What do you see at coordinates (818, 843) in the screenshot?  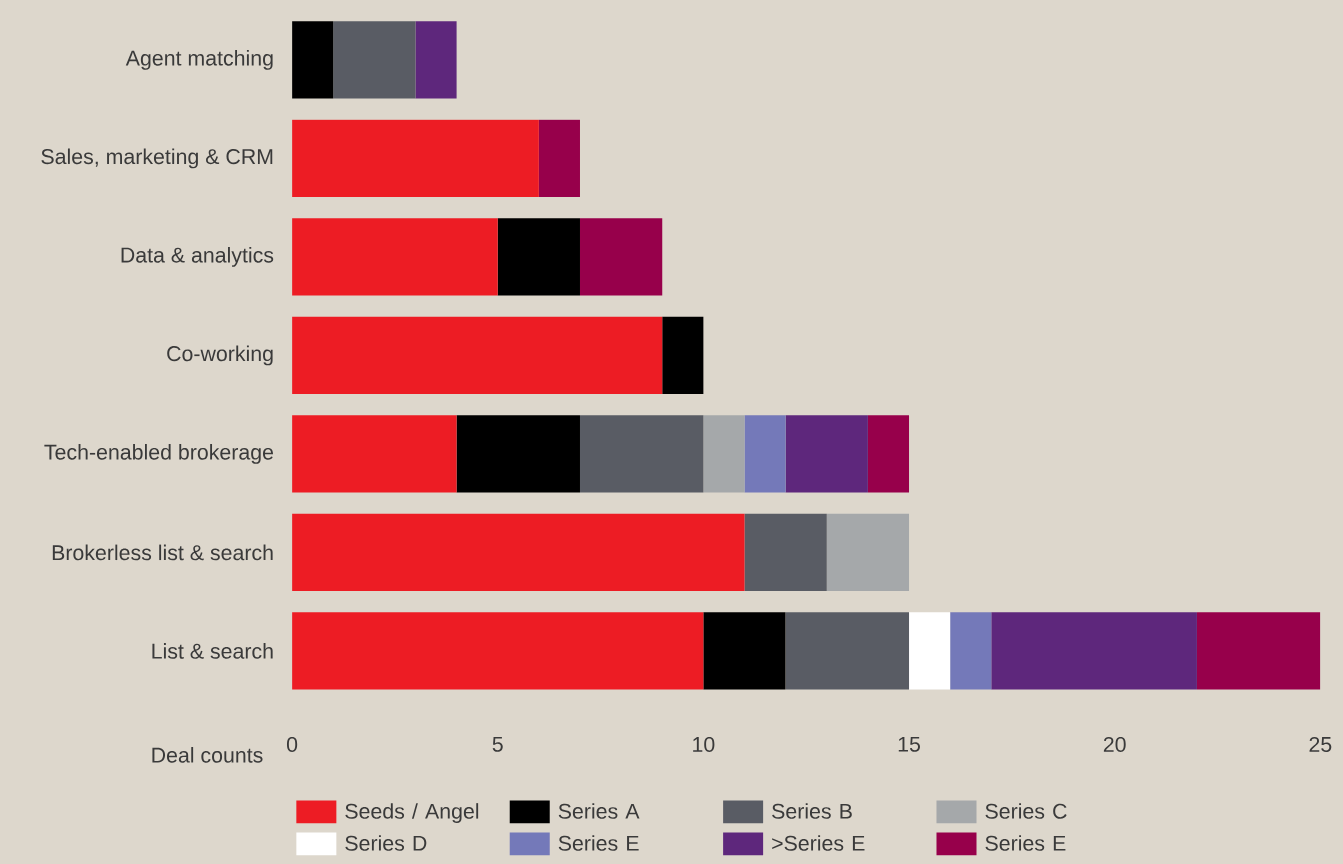 I see `legend-label: >Series E` at bounding box center [818, 843].